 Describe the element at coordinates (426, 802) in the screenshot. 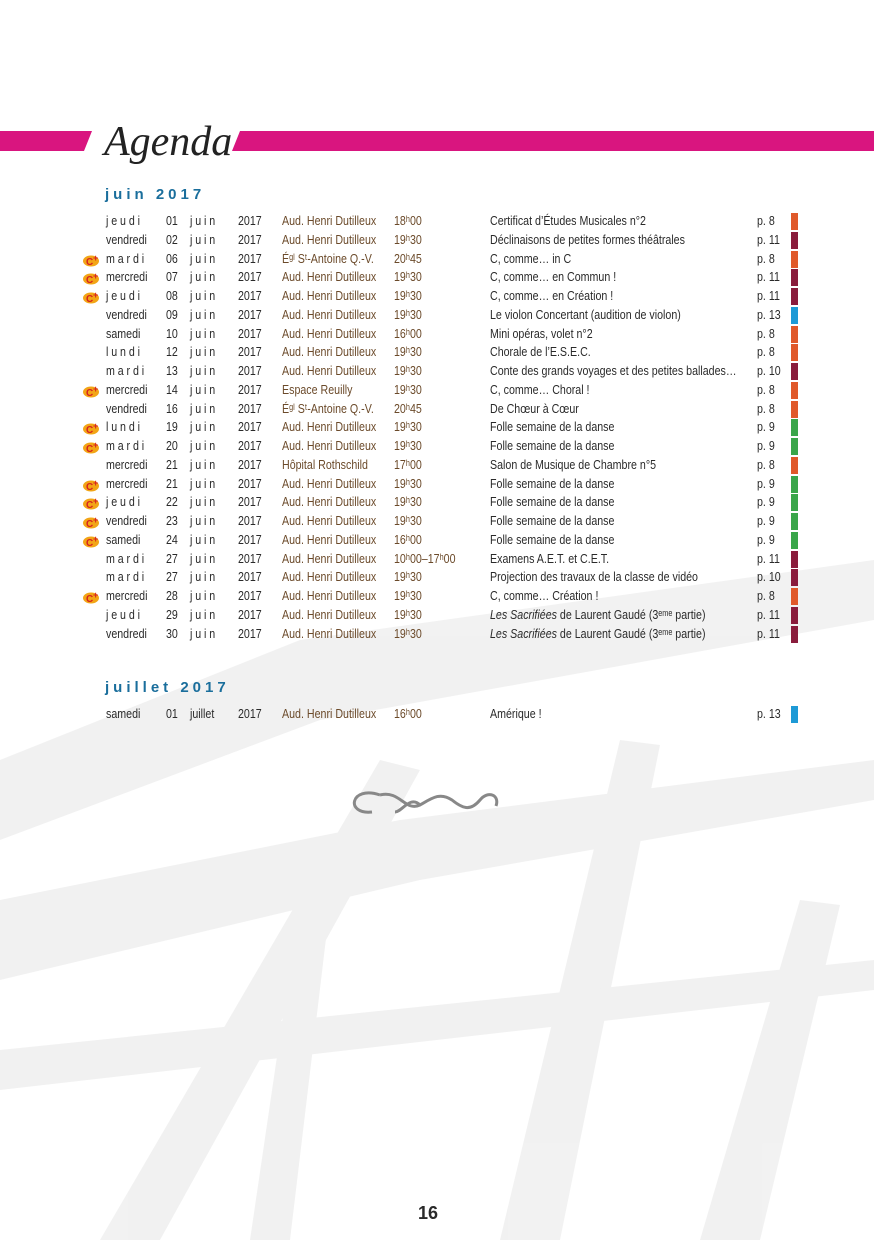

I see `ornament` at that location.